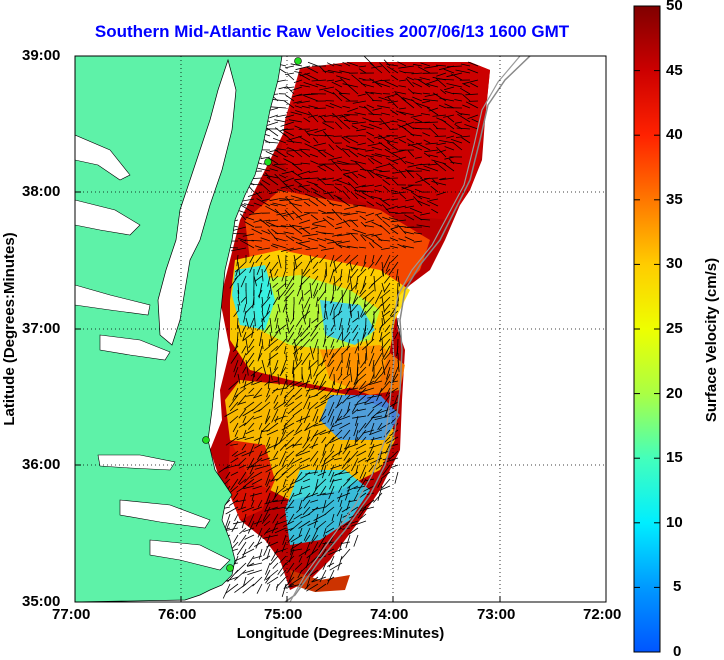 The height and width of the screenshot is (660, 724). I want to click on y-tick-label: 35:00, so click(41, 601).